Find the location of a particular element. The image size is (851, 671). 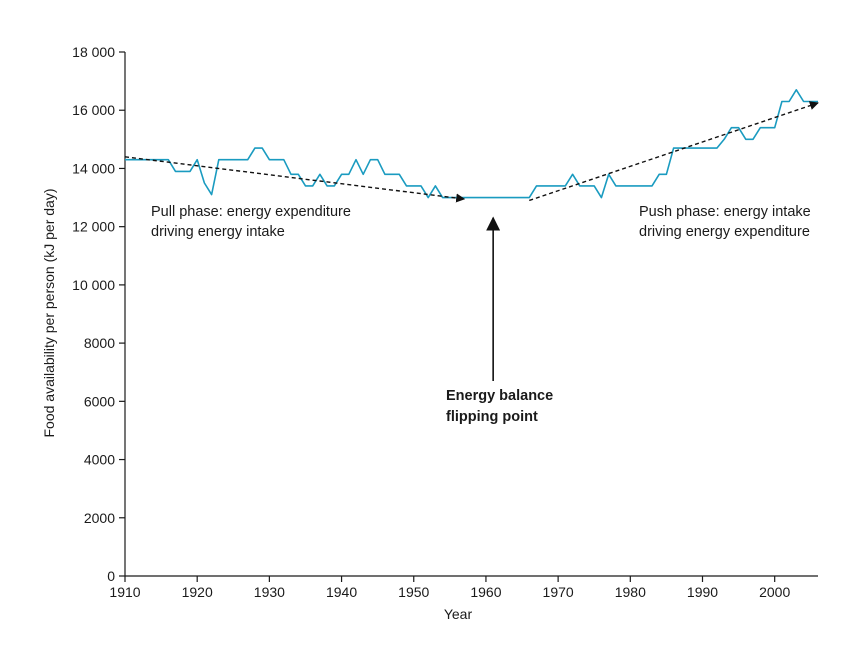

x-tick-label: 1990 is located at coordinates (702, 592).